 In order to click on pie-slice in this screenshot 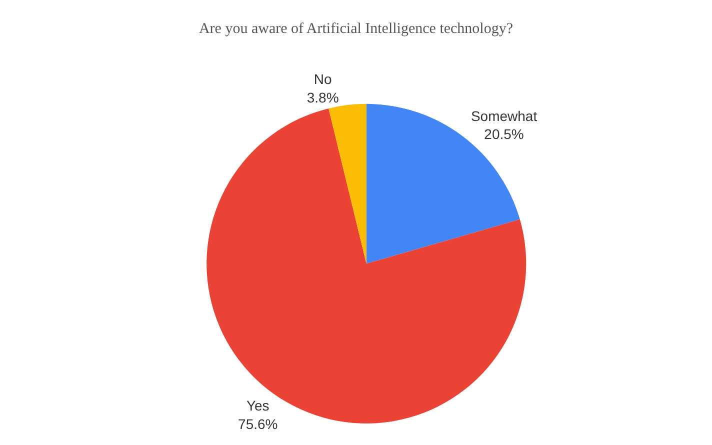, I will do `click(347, 184)`.